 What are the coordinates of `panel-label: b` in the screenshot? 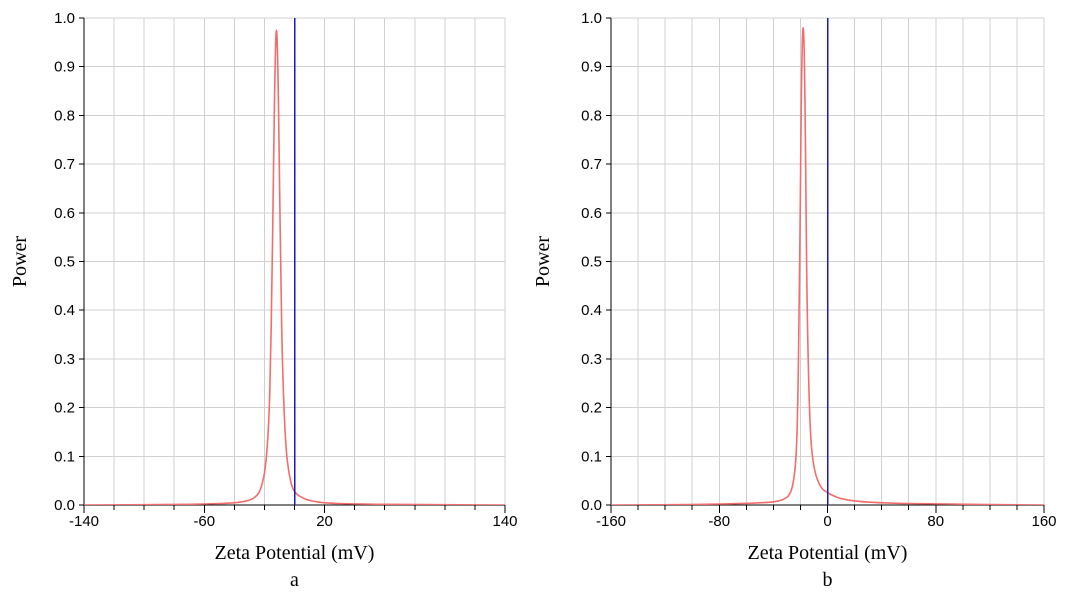 It's located at (828, 580).